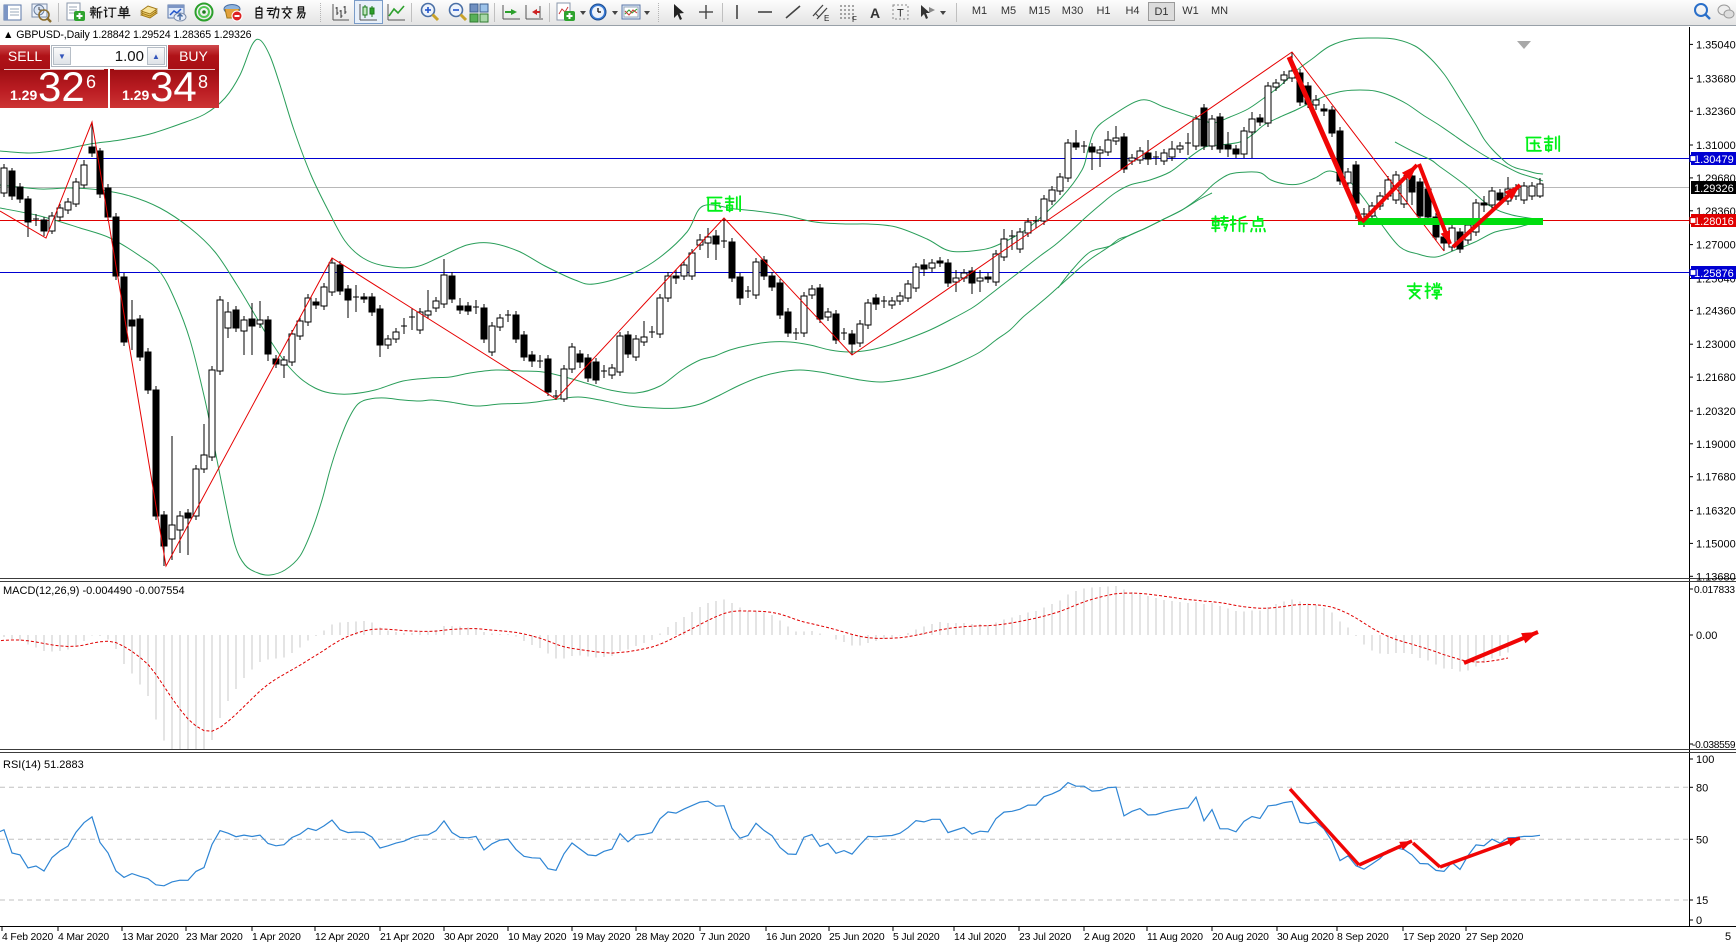  I want to click on svg-text: 1.25876, so click(1714, 274).